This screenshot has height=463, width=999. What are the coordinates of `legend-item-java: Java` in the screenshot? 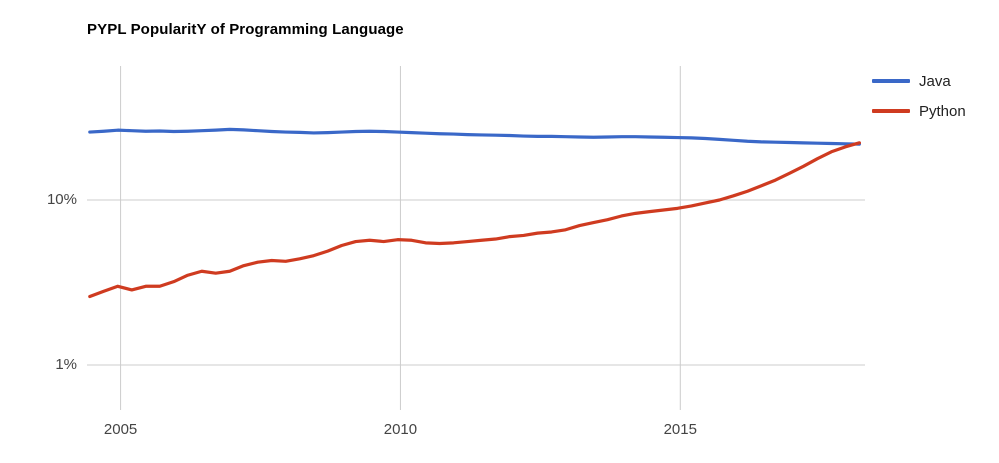 It's located at (932, 81).